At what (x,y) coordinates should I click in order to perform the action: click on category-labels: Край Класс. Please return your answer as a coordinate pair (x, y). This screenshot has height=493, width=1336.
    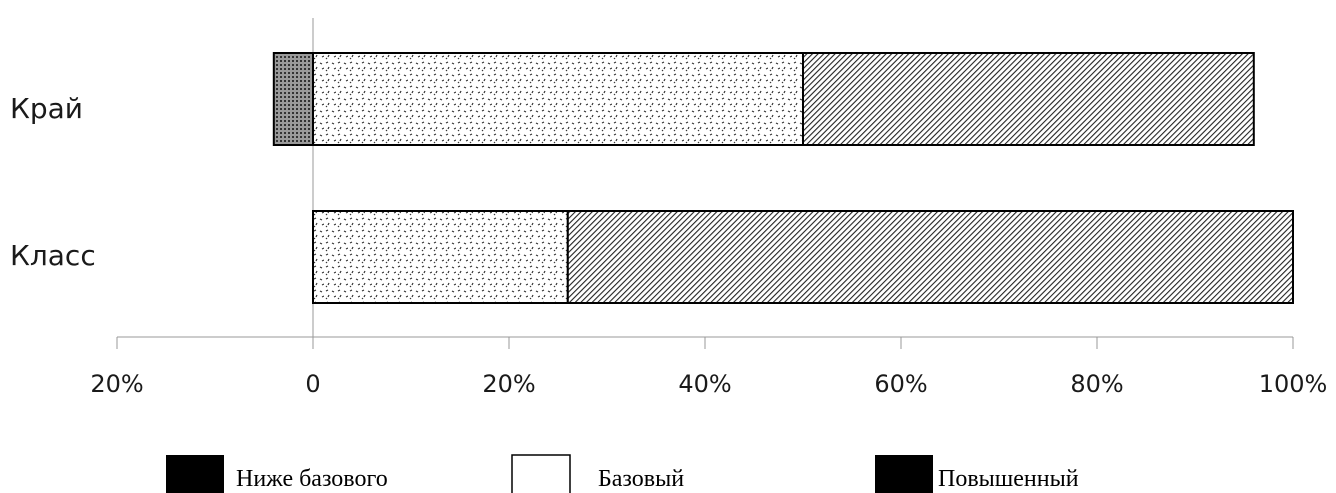
    Looking at the image, I should click on (53, 182).